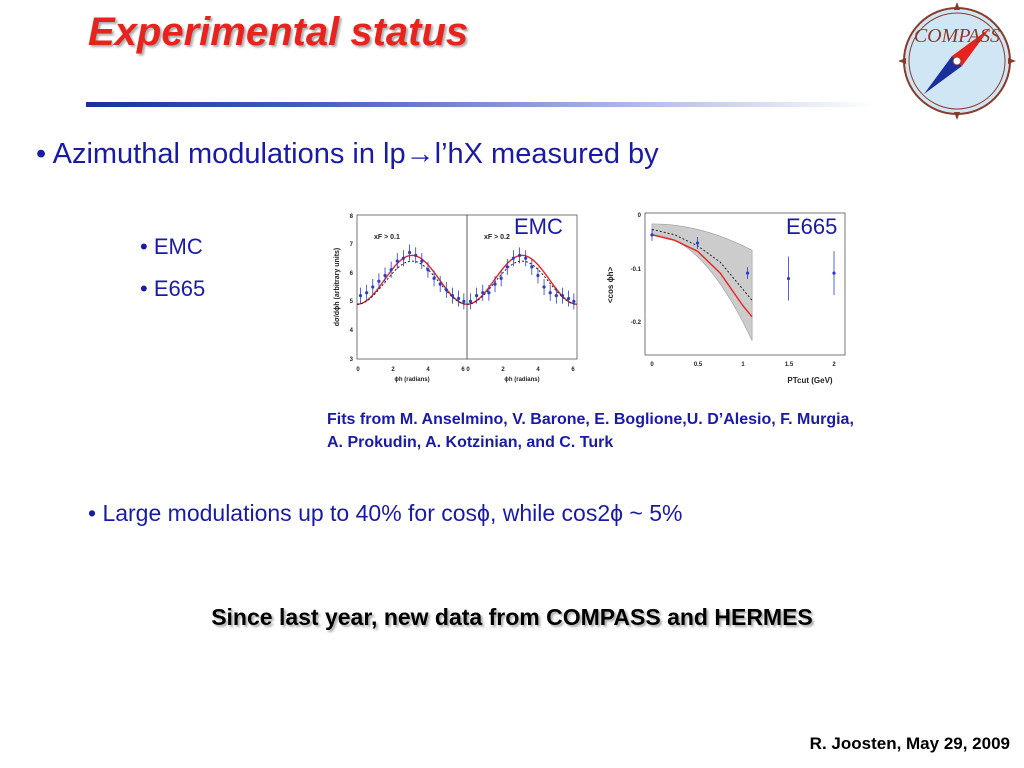  I want to click on emc-ytick: 3, so click(352, 360).